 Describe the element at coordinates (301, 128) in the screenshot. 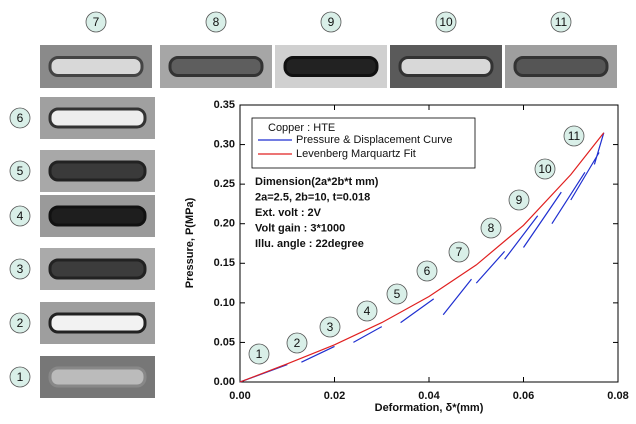

I see `legend-title: Copper : HTE` at that location.